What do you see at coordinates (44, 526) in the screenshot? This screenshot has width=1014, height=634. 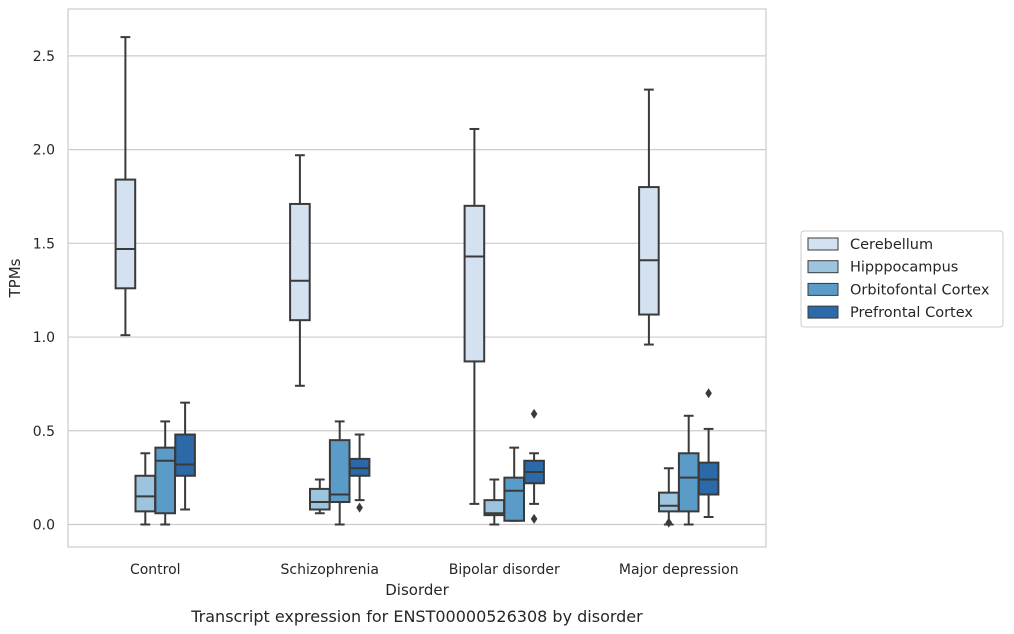 I see `y-tick-label: 0.0` at bounding box center [44, 526].